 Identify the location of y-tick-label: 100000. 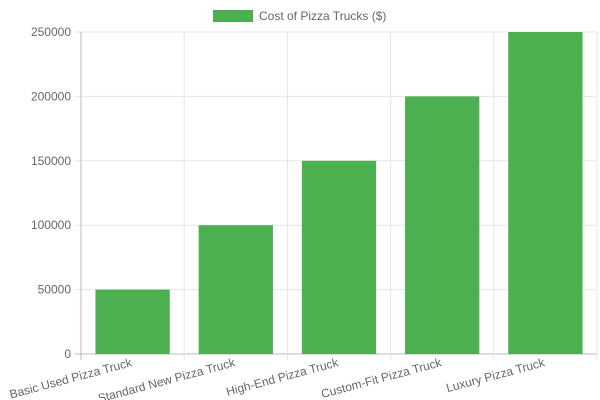
(51, 225).